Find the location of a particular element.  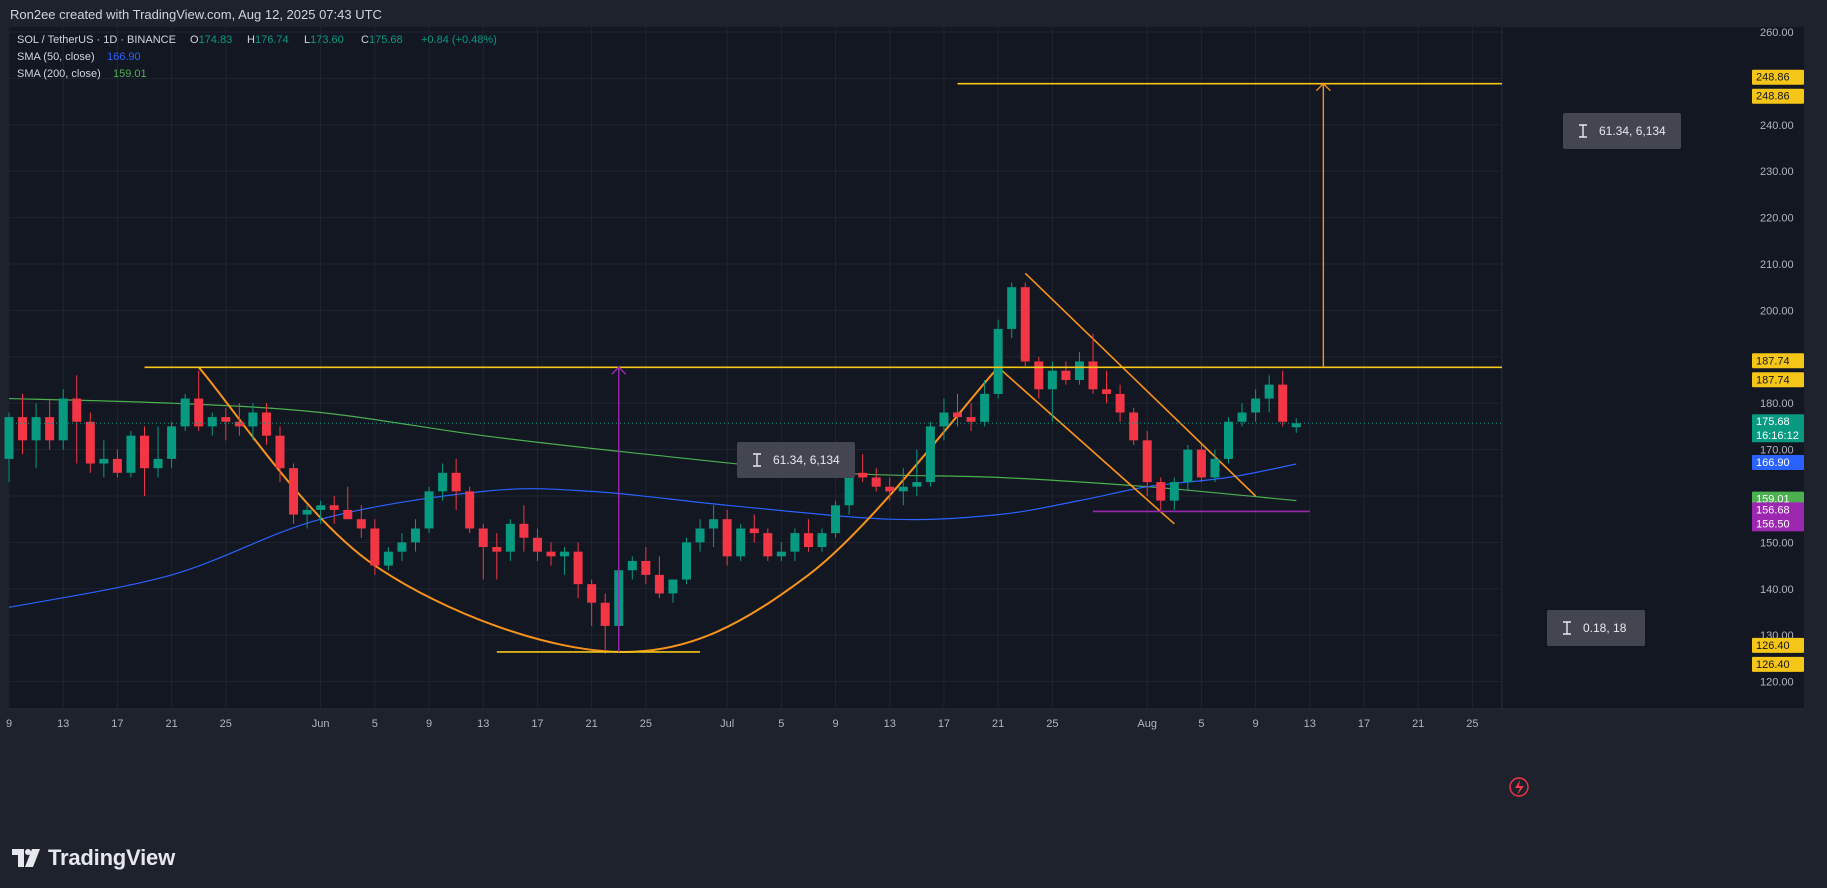

y-tick-label: 200.00 is located at coordinates (1777, 311).